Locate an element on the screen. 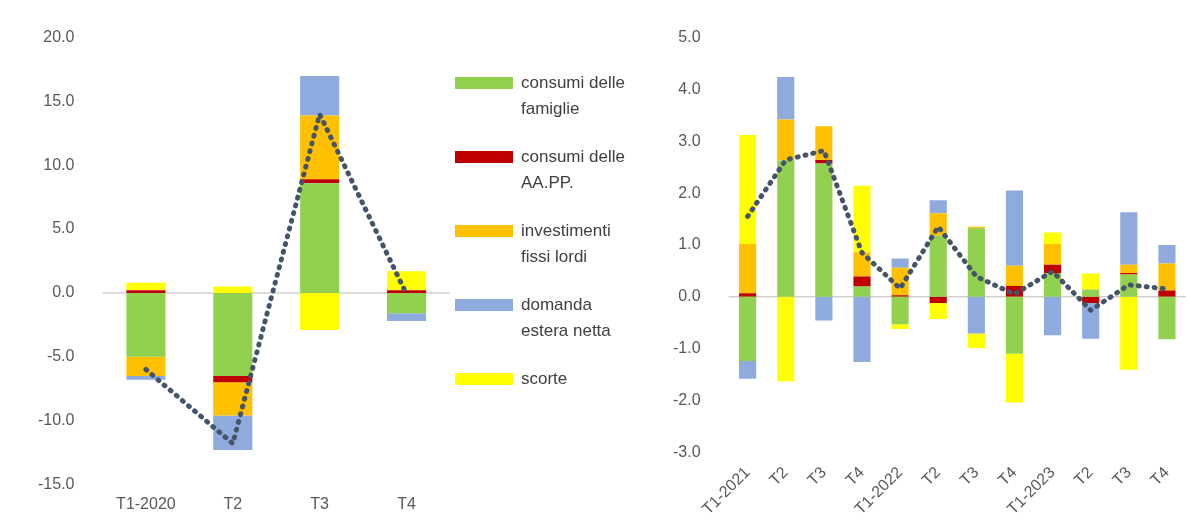 The image size is (1196, 522). y-tick-label: -2.0 is located at coordinates (686, 399).